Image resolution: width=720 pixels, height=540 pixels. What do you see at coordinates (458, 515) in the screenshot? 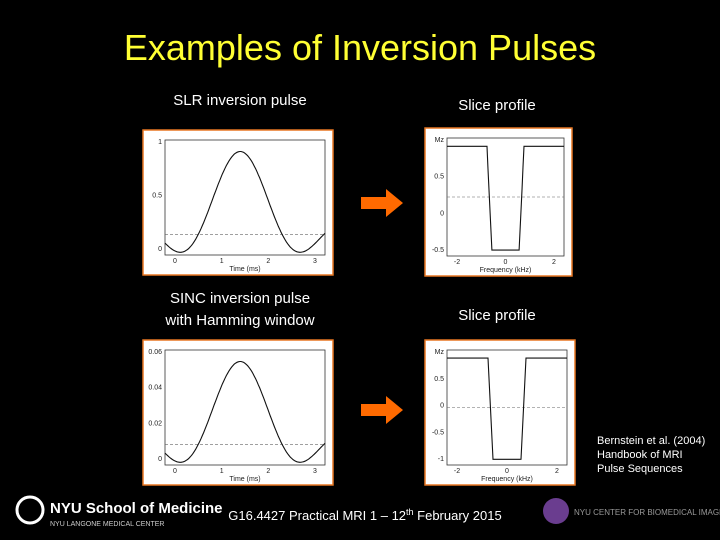
I see `footer-date: February 2015` at bounding box center [458, 515].